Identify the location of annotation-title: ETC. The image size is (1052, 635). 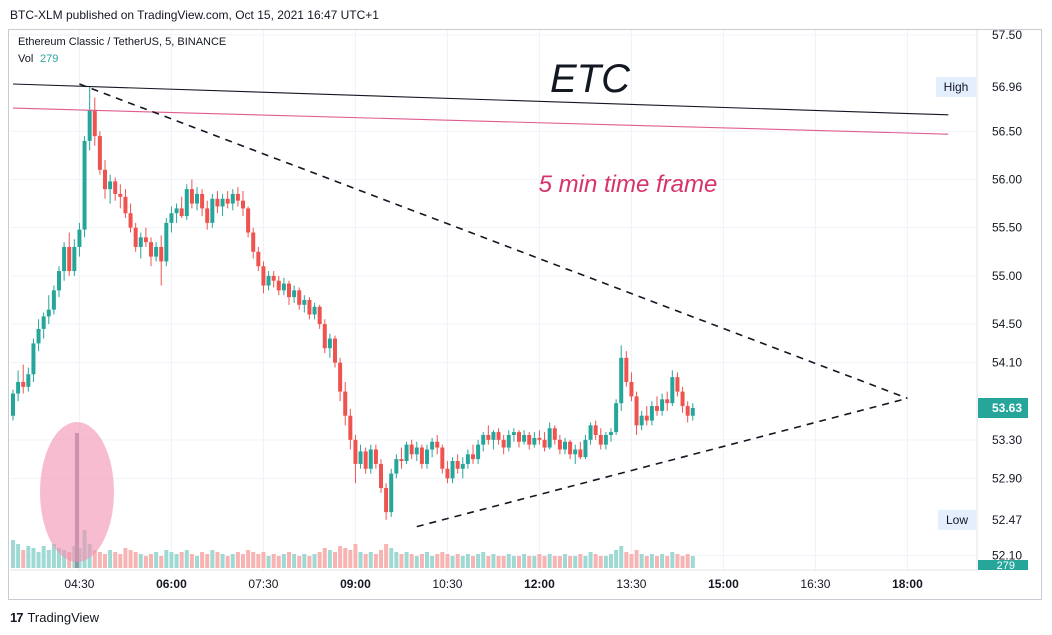
(590, 79).